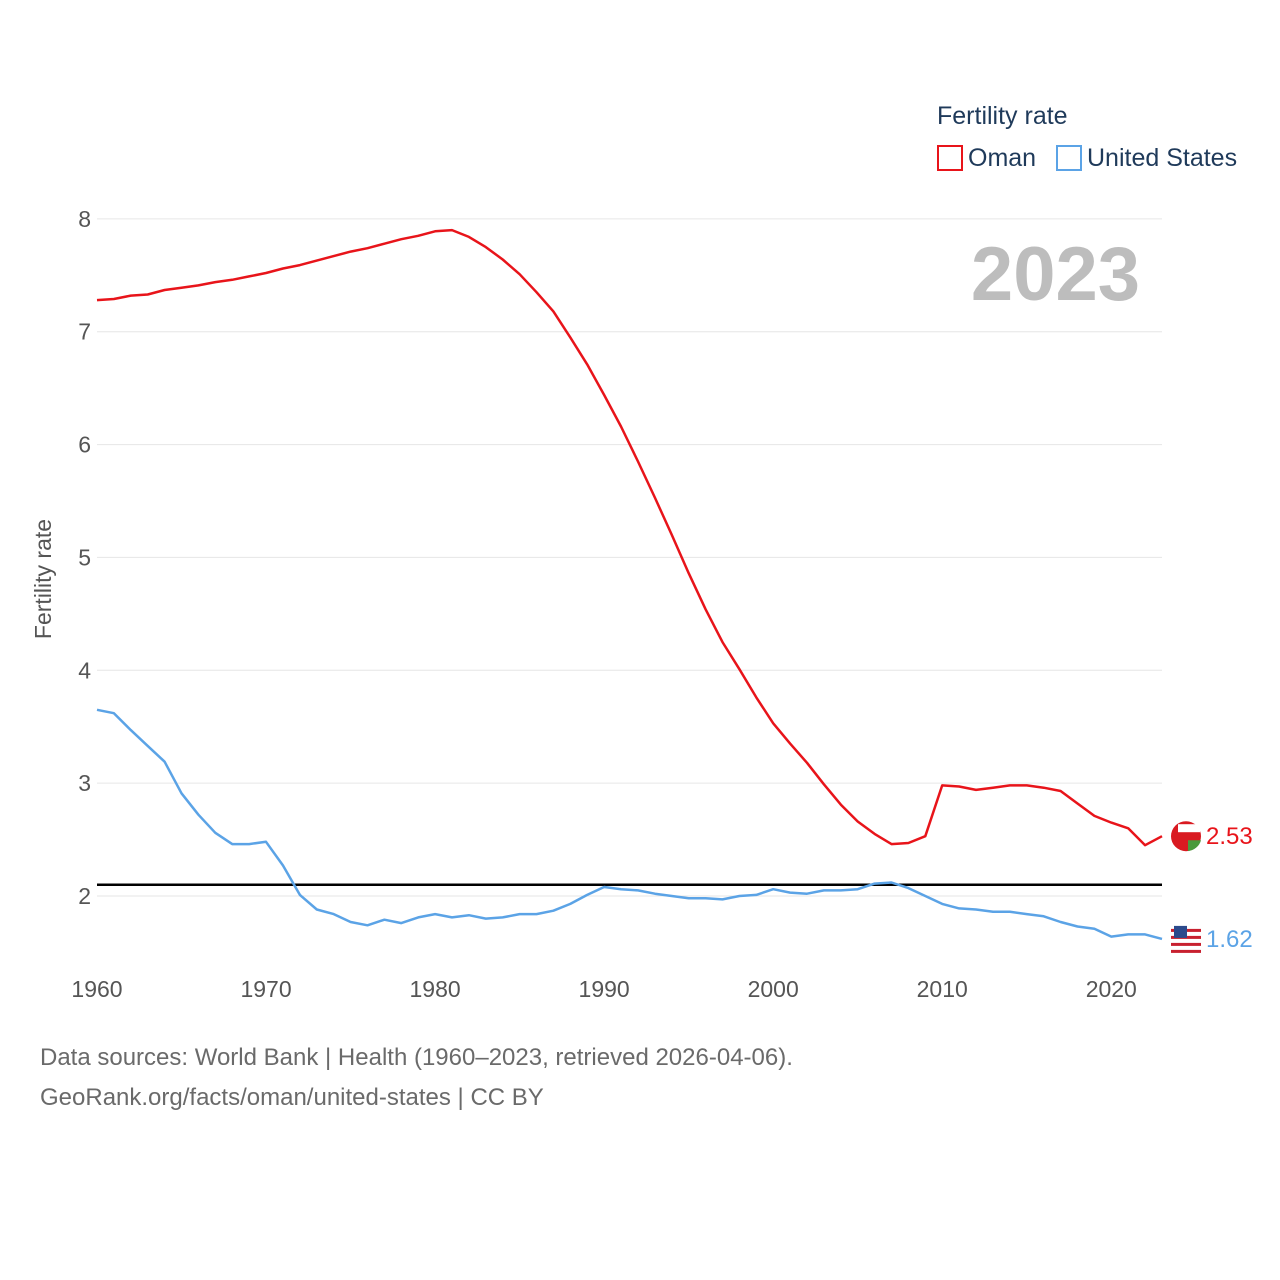 This screenshot has height=1280, width=1280. What do you see at coordinates (265, 989) in the screenshot?
I see `x-tick-label: 1970` at bounding box center [265, 989].